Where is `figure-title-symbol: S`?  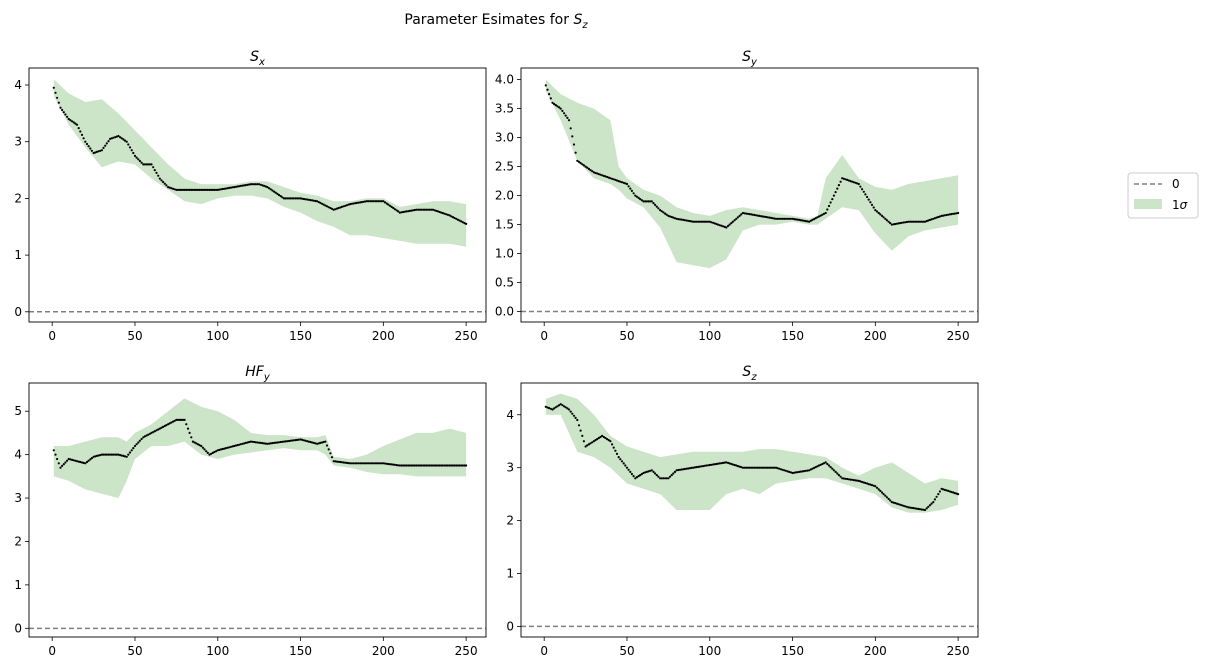 figure-title-symbol: S is located at coordinates (577, 20).